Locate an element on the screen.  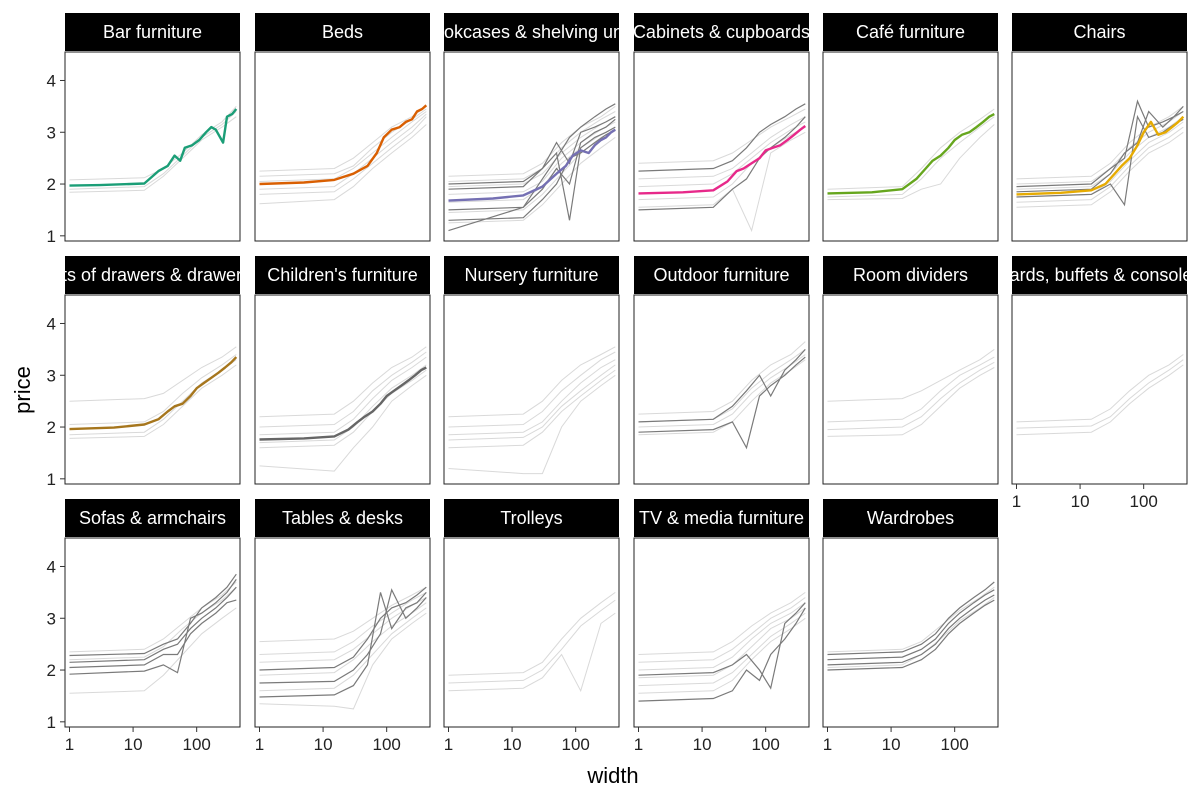
y-tick-label: 4 is located at coordinates (51, 566).